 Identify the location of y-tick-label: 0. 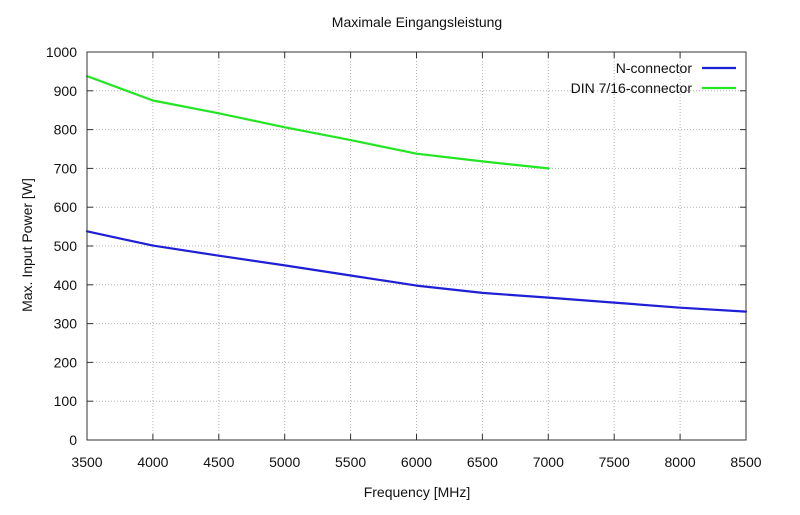
(73, 440).